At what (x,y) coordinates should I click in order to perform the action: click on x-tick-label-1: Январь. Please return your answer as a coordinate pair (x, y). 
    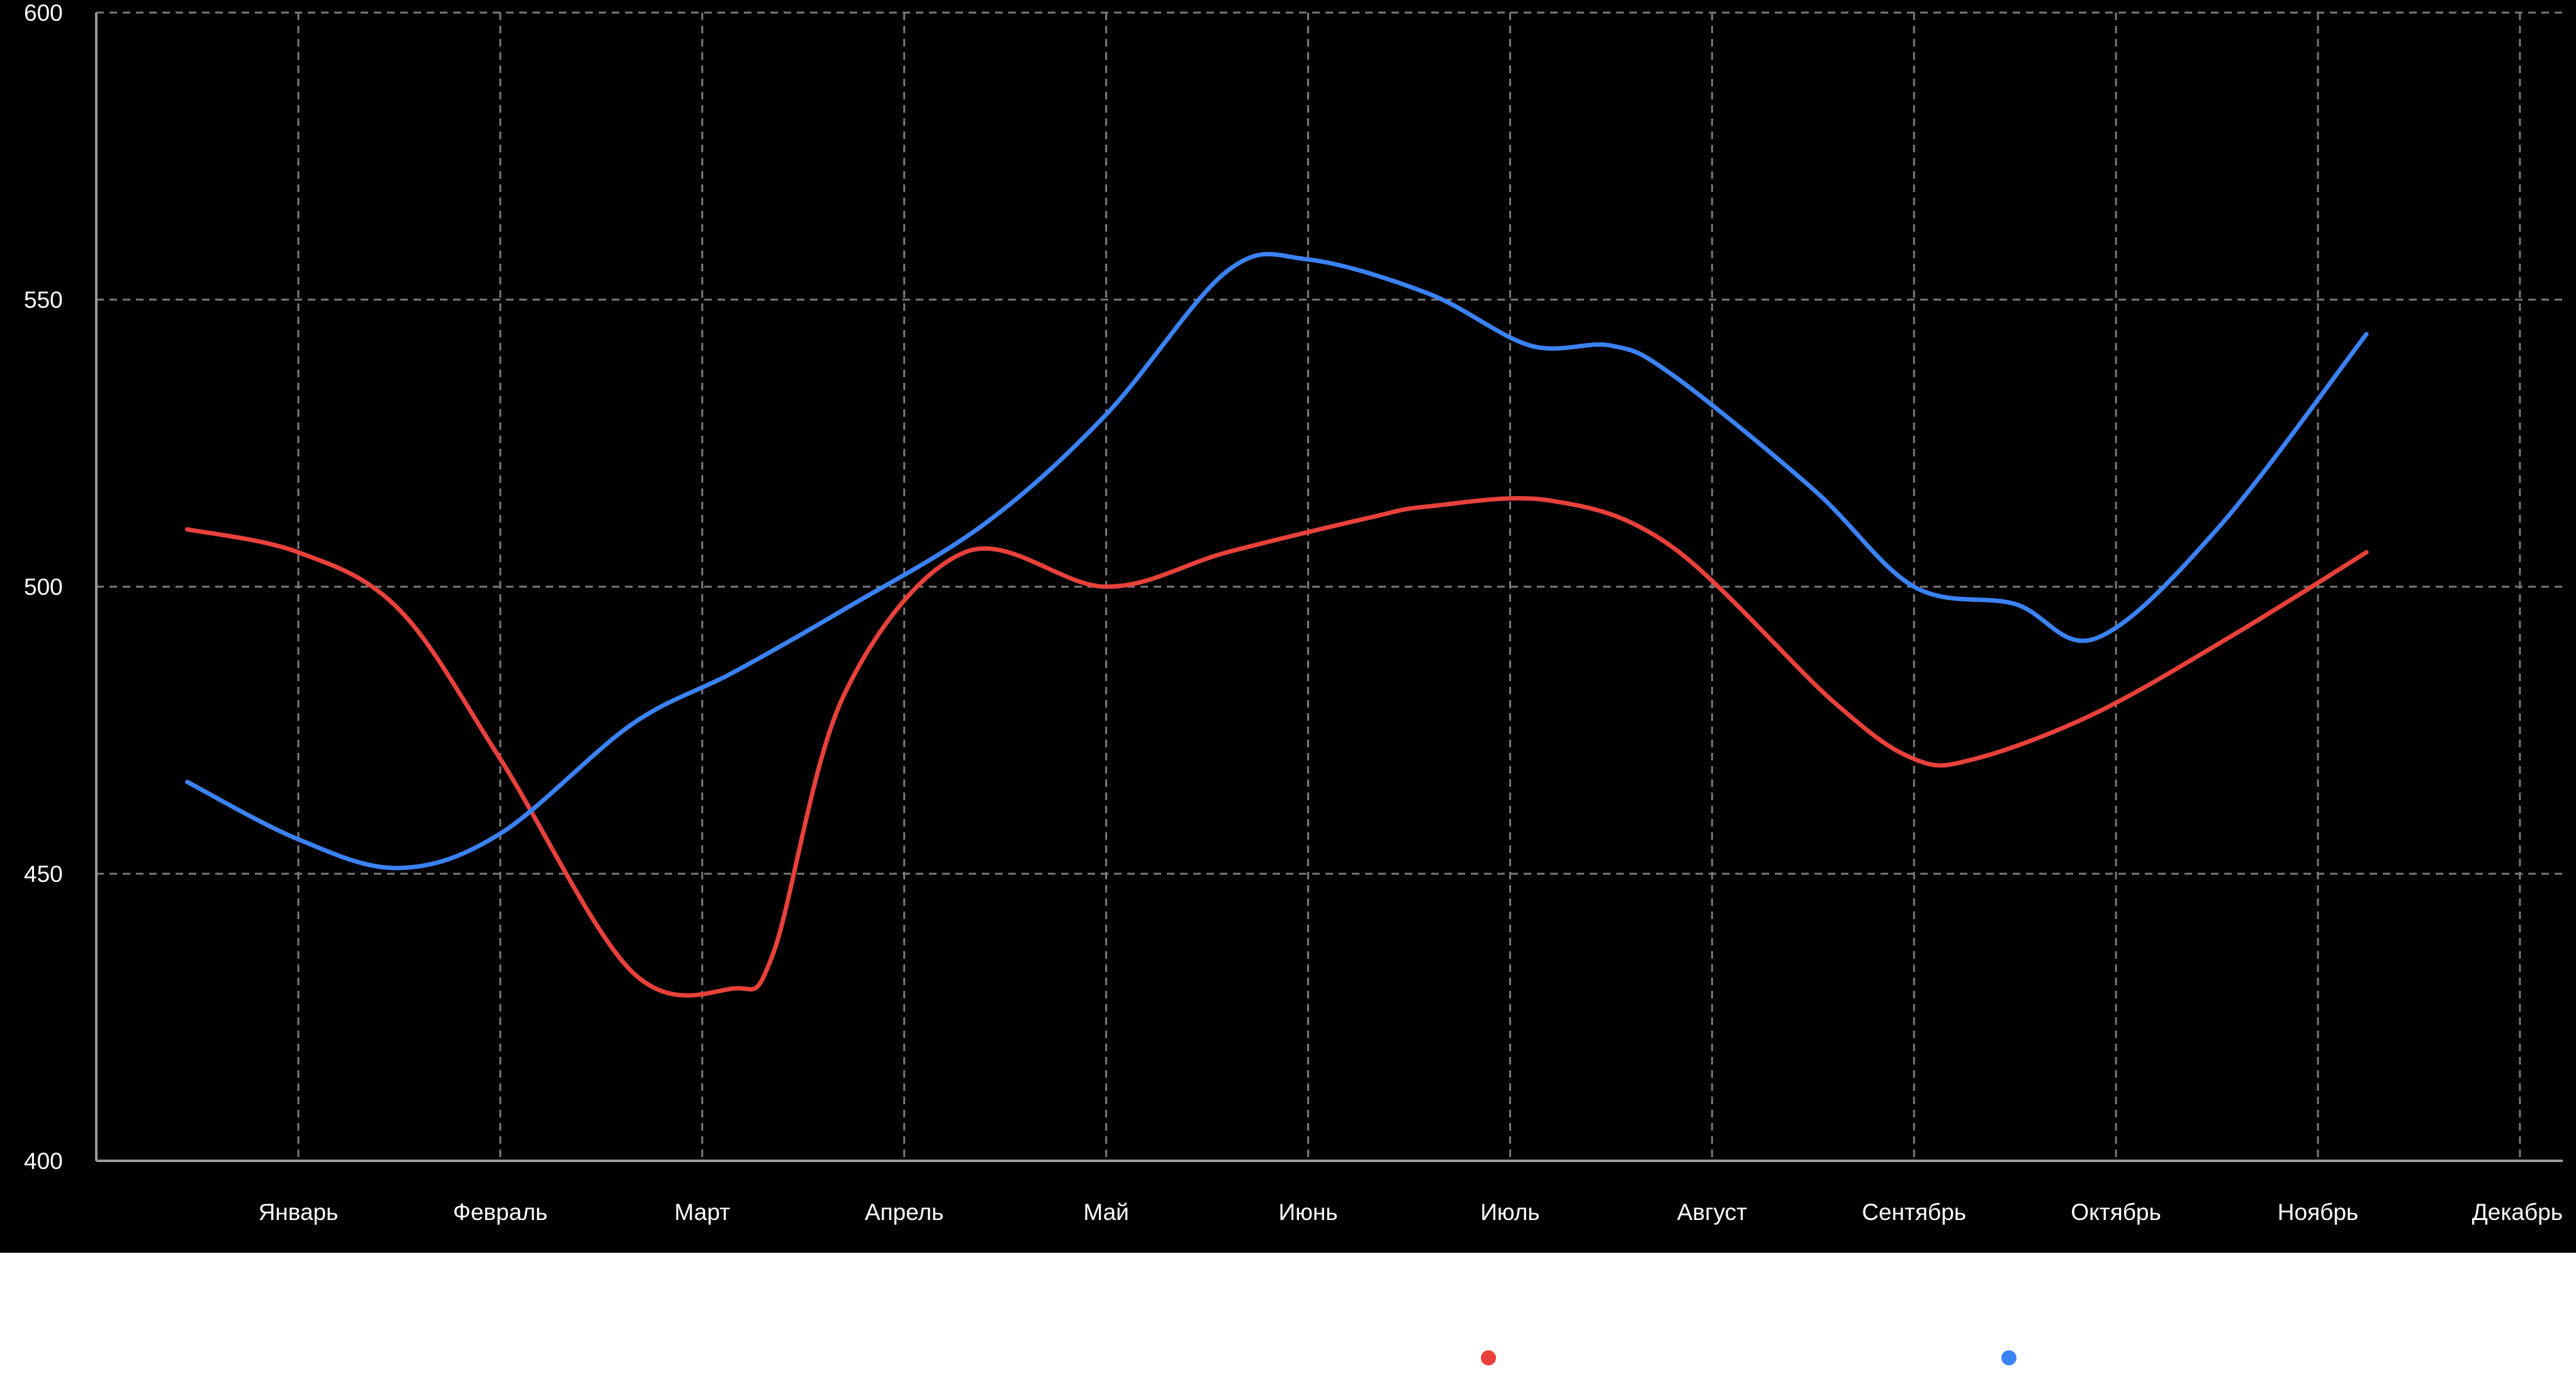
    Looking at the image, I should click on (299, 1212).